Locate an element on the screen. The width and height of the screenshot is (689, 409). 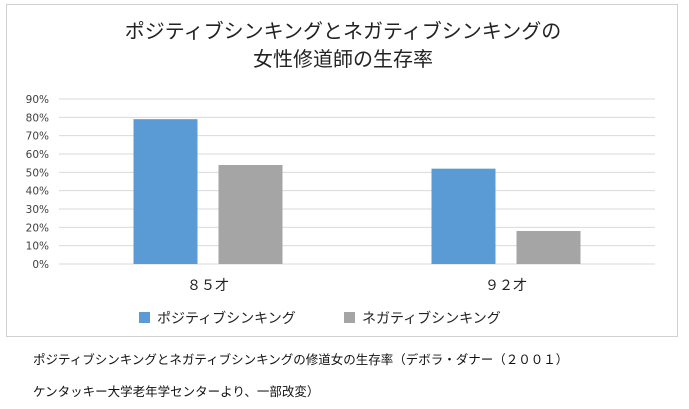
y-tick-label: 10% is located at coordinates (37, 247).